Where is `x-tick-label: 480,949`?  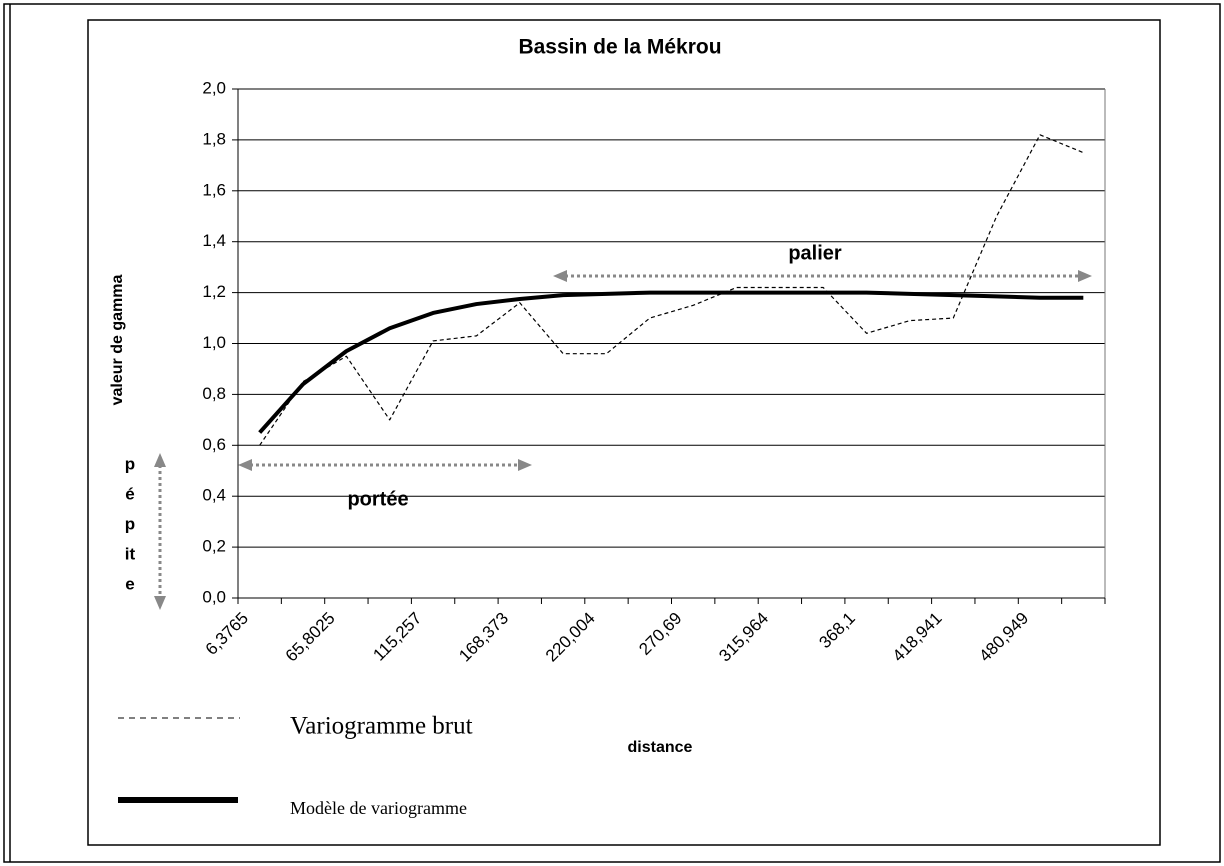
x-tick-label: 480,949 is located at coordinates (1003, 637).